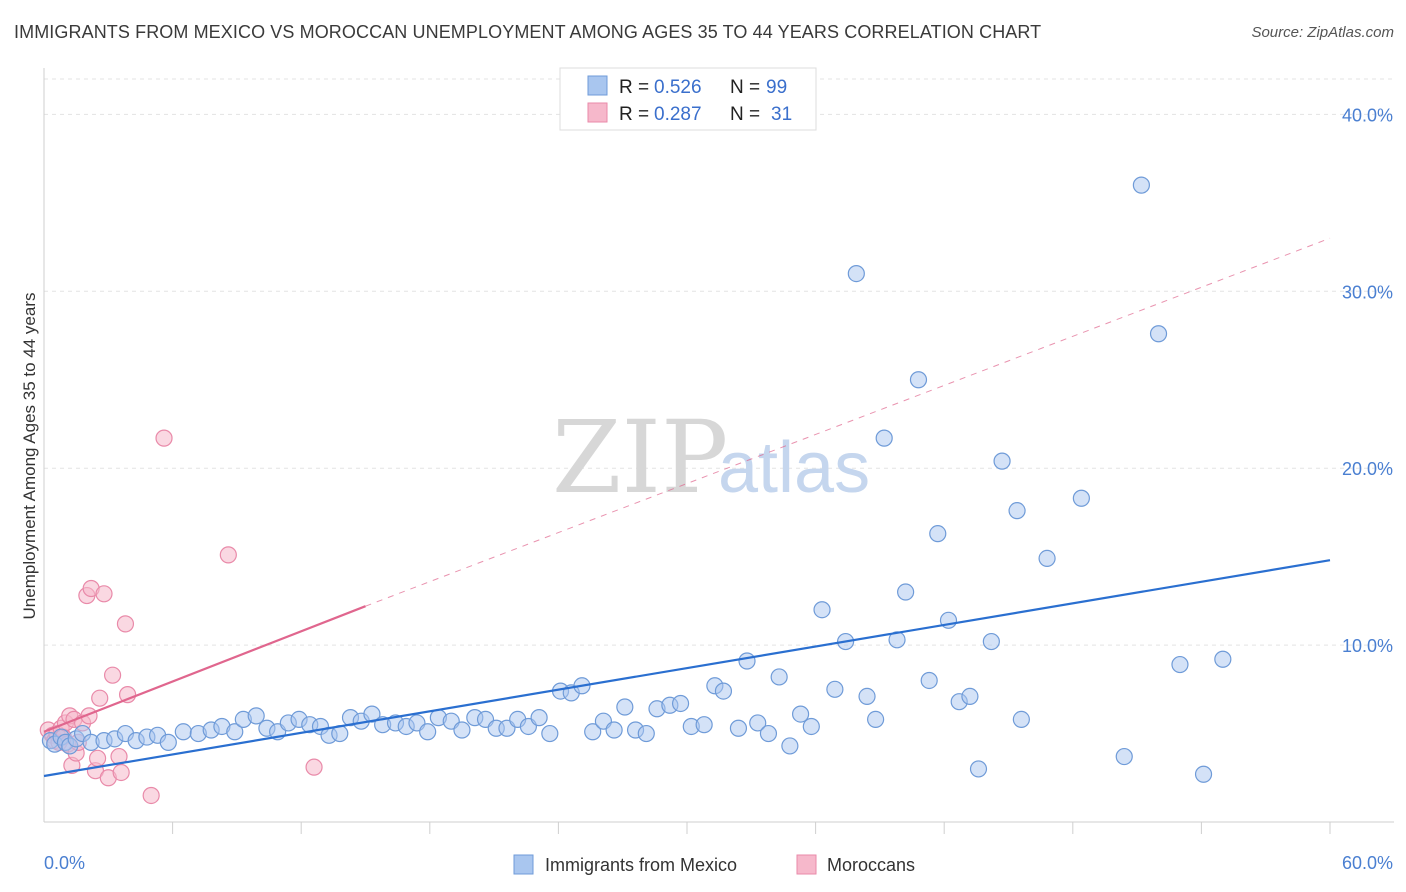  Describe the element at coordinates (64, 863) in the screenshot. I see `x-tick-label: 0.0%` at that location.